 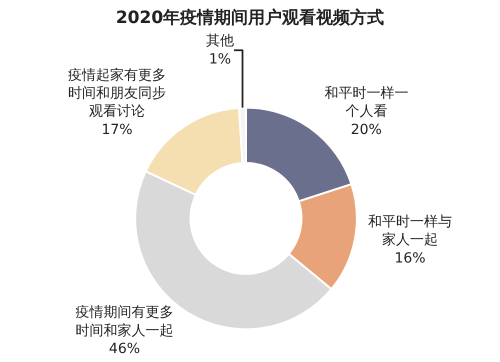 What do you see at coordinates (366, 102) in the screenshot?
I see `slice-label: 和平时一样一个人看` at bounding box center [366, 102].